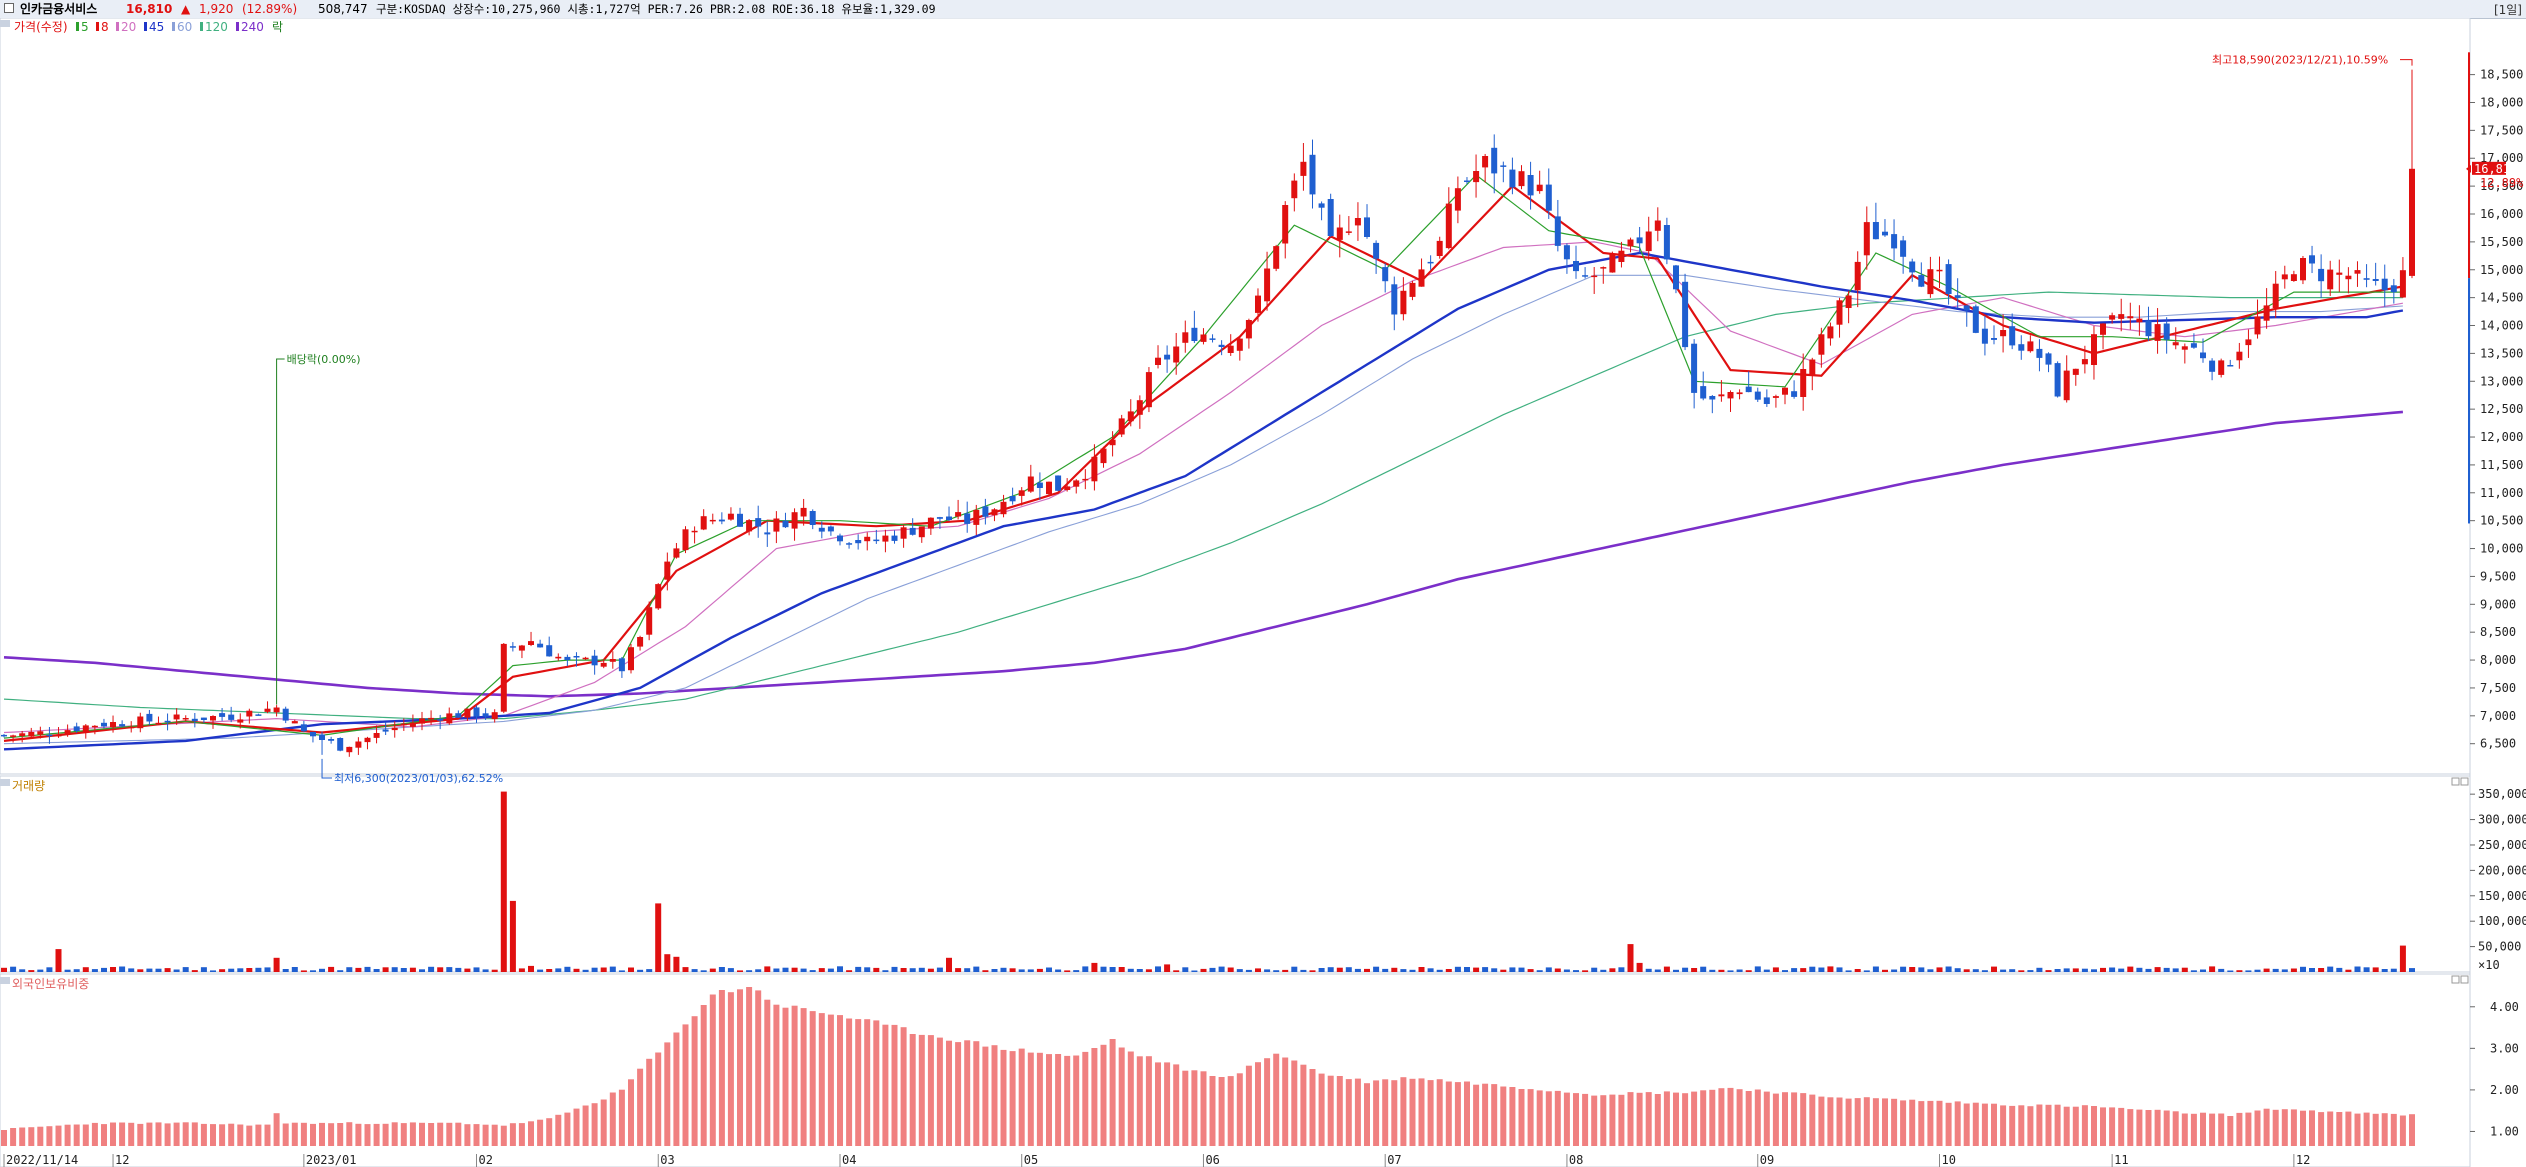 The width and height of the screenshot is (2526, 1167). Describe the element at coordinates (5, 782) in the screenshot. I see `volume-panel-handle` at that location.